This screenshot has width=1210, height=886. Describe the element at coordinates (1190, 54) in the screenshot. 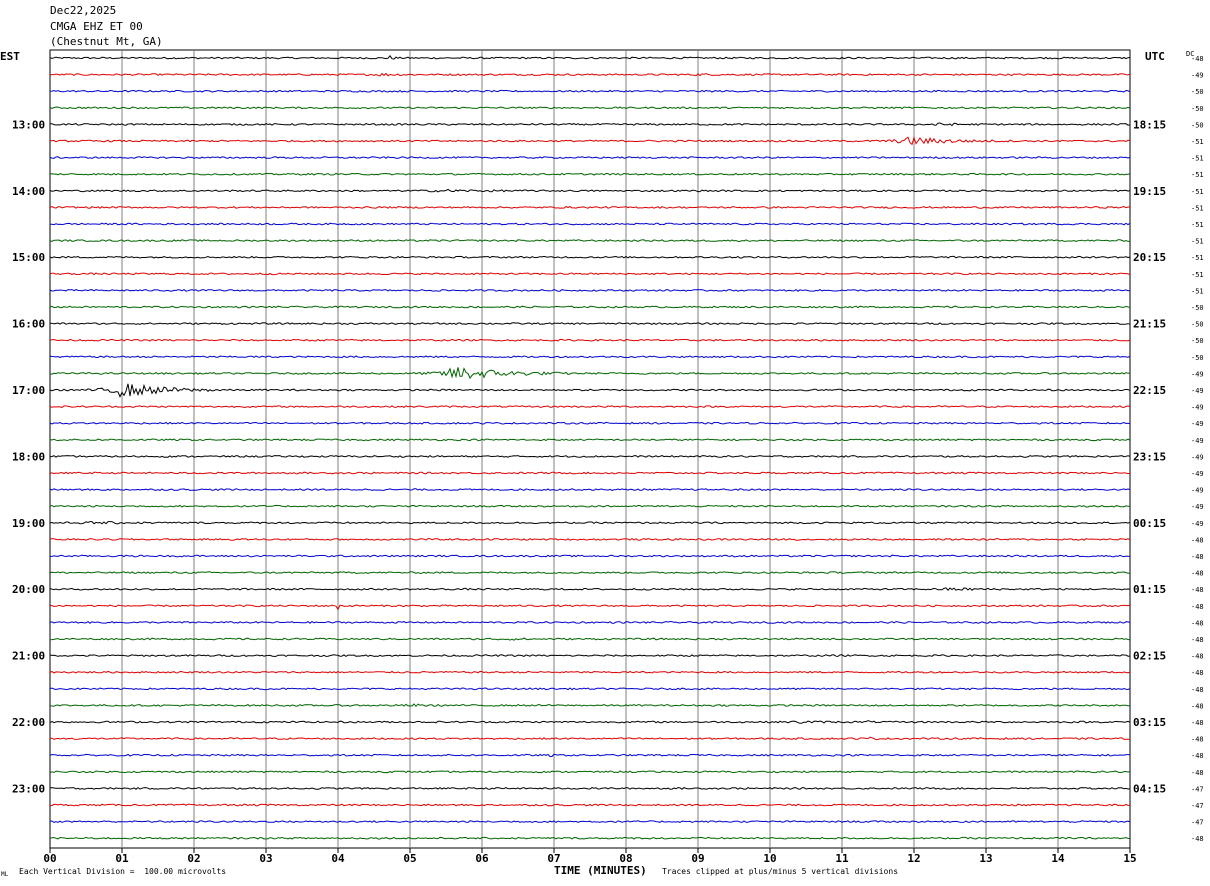

I see `dc-label: DC` at that location.